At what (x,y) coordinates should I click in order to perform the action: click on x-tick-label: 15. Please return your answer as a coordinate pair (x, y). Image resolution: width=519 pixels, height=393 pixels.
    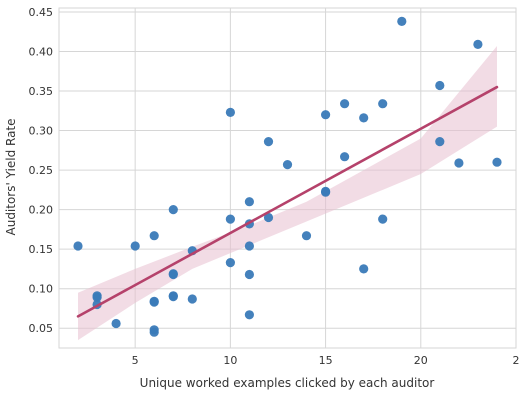
    Looking at the image, I should click on (326, 360).